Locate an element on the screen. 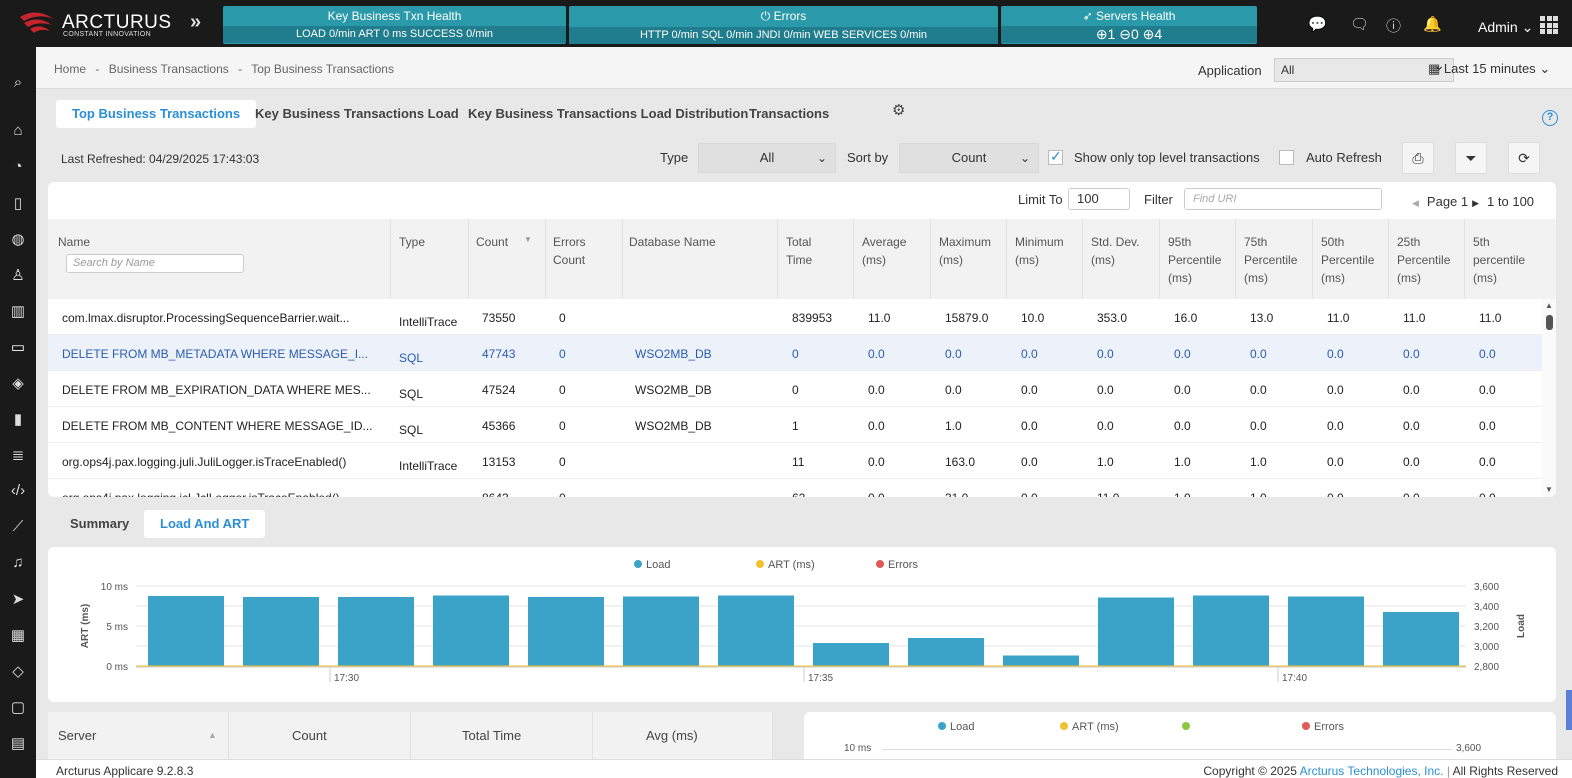 The width and height of the screenshot is (1572, 778). book-icon: ▤ is located at coordinates (18, 743).